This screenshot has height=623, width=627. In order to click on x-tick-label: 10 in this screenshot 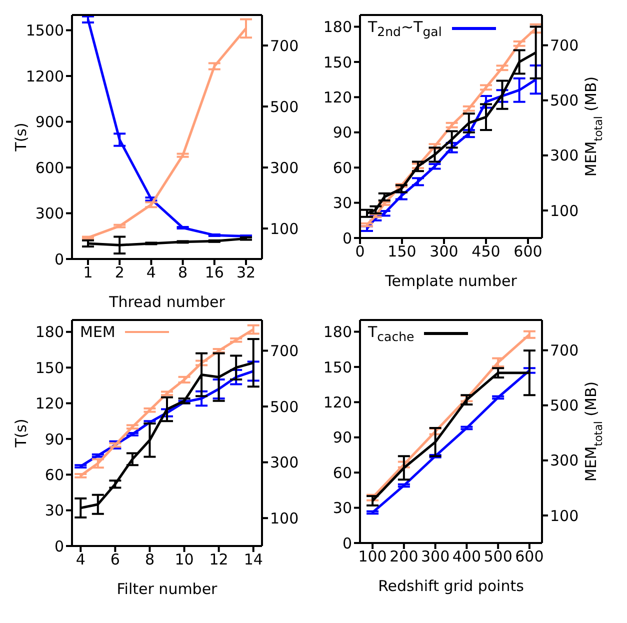, I will do `click(184, 559)`.